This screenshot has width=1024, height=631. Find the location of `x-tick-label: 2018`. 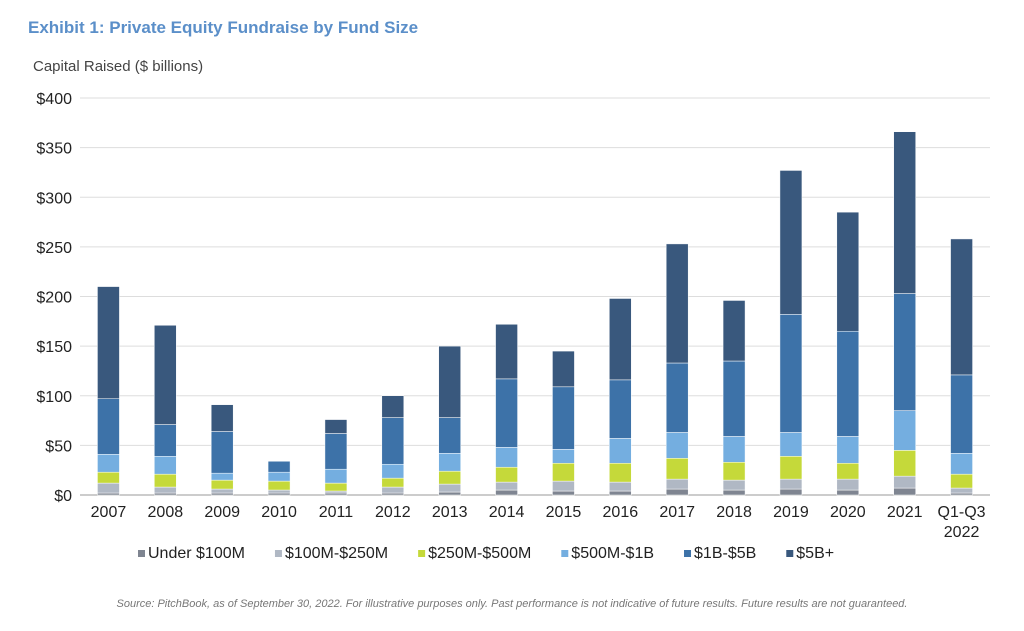

x-tick-label: 2018 is located at coordinates (734, 512).